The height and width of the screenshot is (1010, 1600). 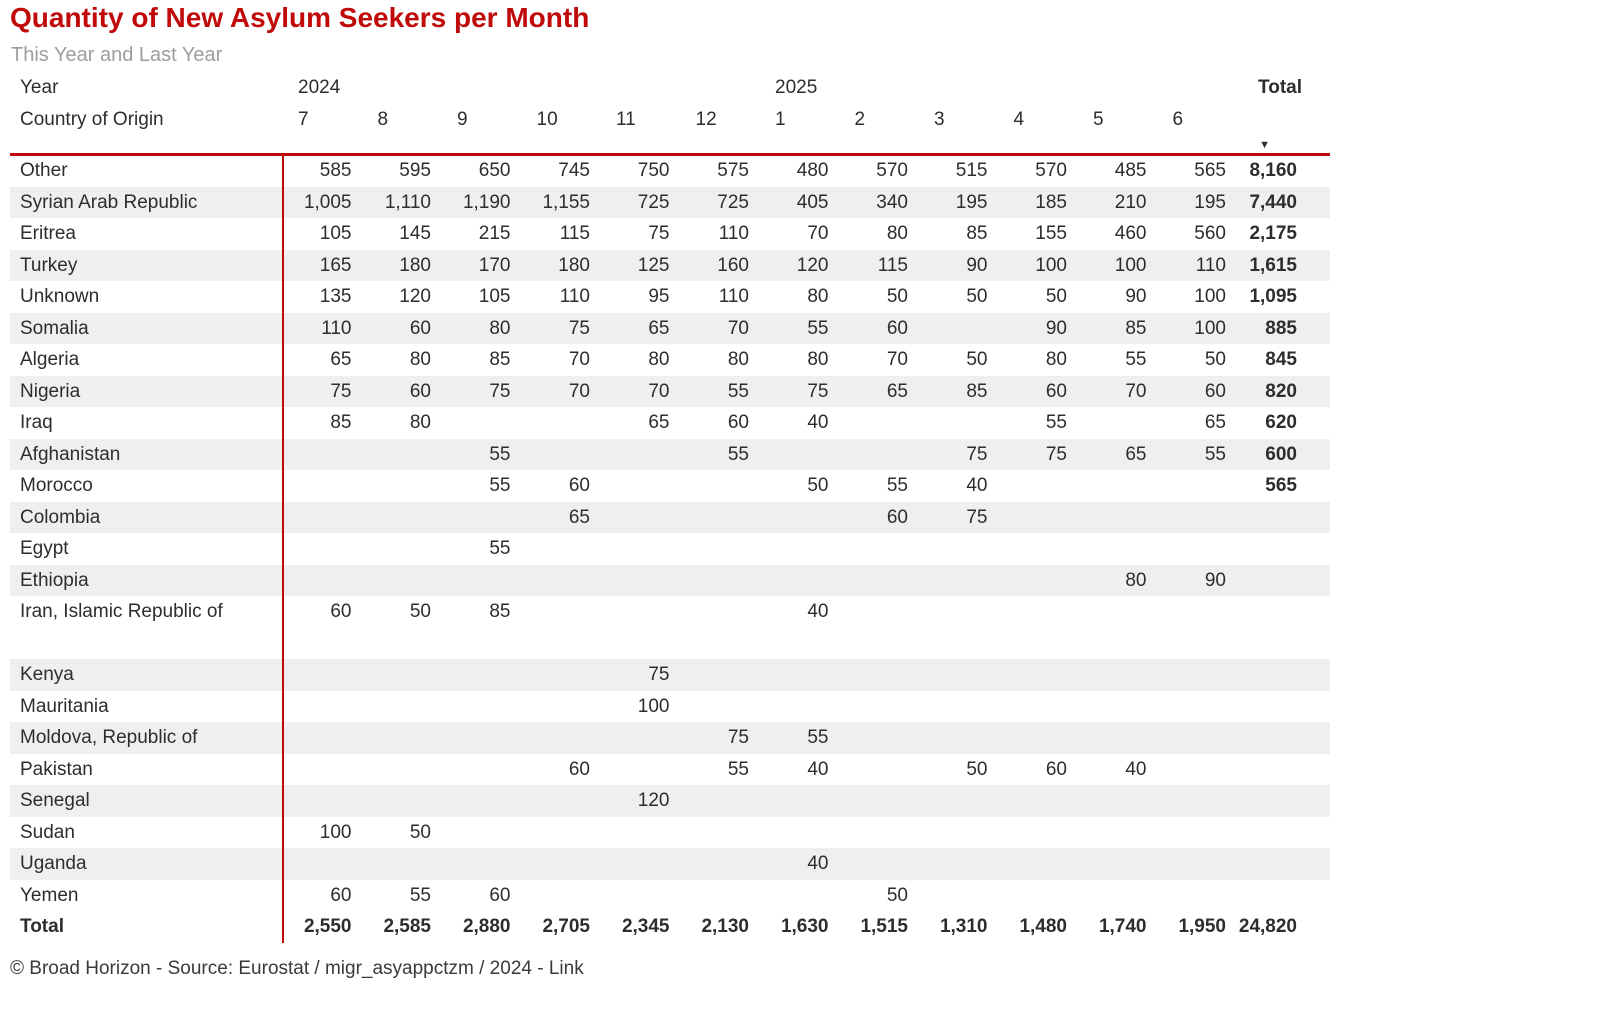 What do you see at coordinates (383, 119) in the screenshot?
I see `month-header-8: 8` at bounding box center [383, 119].